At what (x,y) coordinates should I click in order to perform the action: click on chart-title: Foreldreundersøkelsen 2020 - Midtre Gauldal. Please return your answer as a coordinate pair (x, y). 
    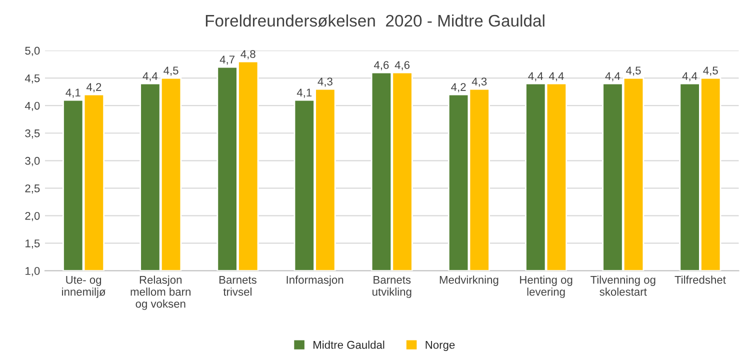
    Looking at the image, I should click on (375, 20).